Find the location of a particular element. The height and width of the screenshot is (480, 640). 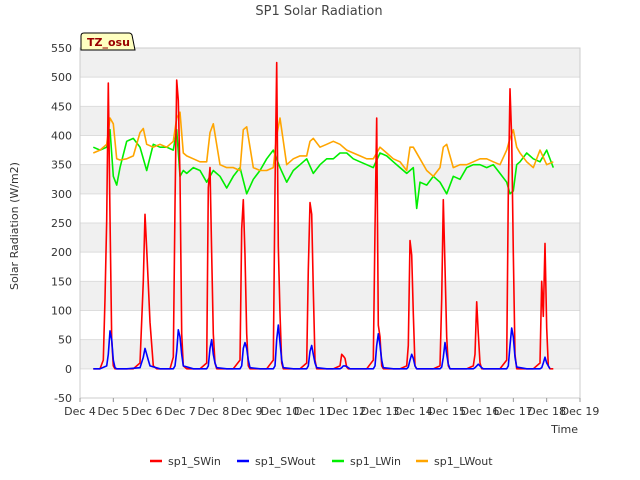

legend: sp1_SWin sp1_SWout sp1_LWin sp1_LWout is located at coordinates (321, 461).